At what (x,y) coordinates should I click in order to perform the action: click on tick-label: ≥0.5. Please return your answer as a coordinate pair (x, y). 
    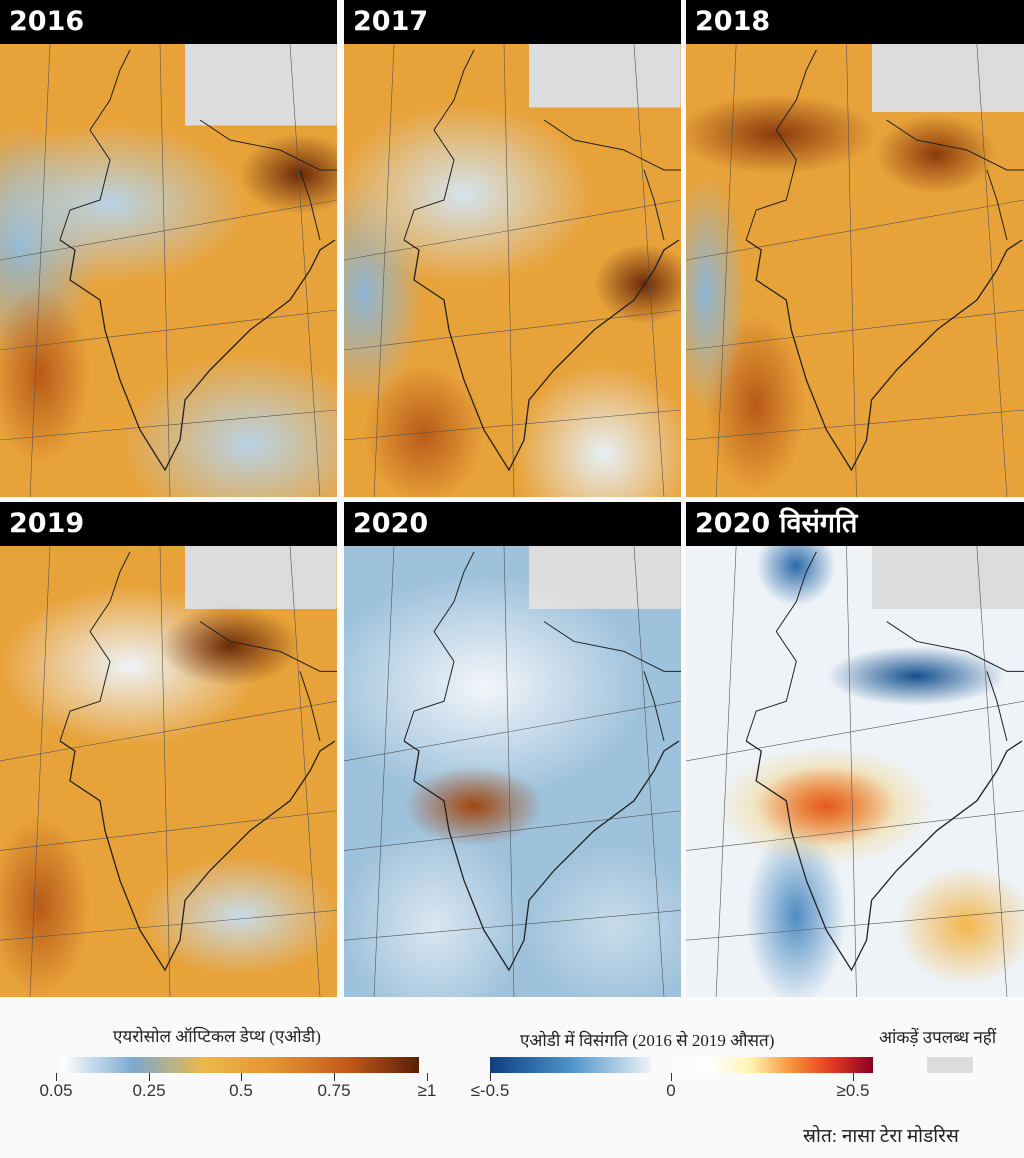
    Looking at the image, I should click on (853, 1090).